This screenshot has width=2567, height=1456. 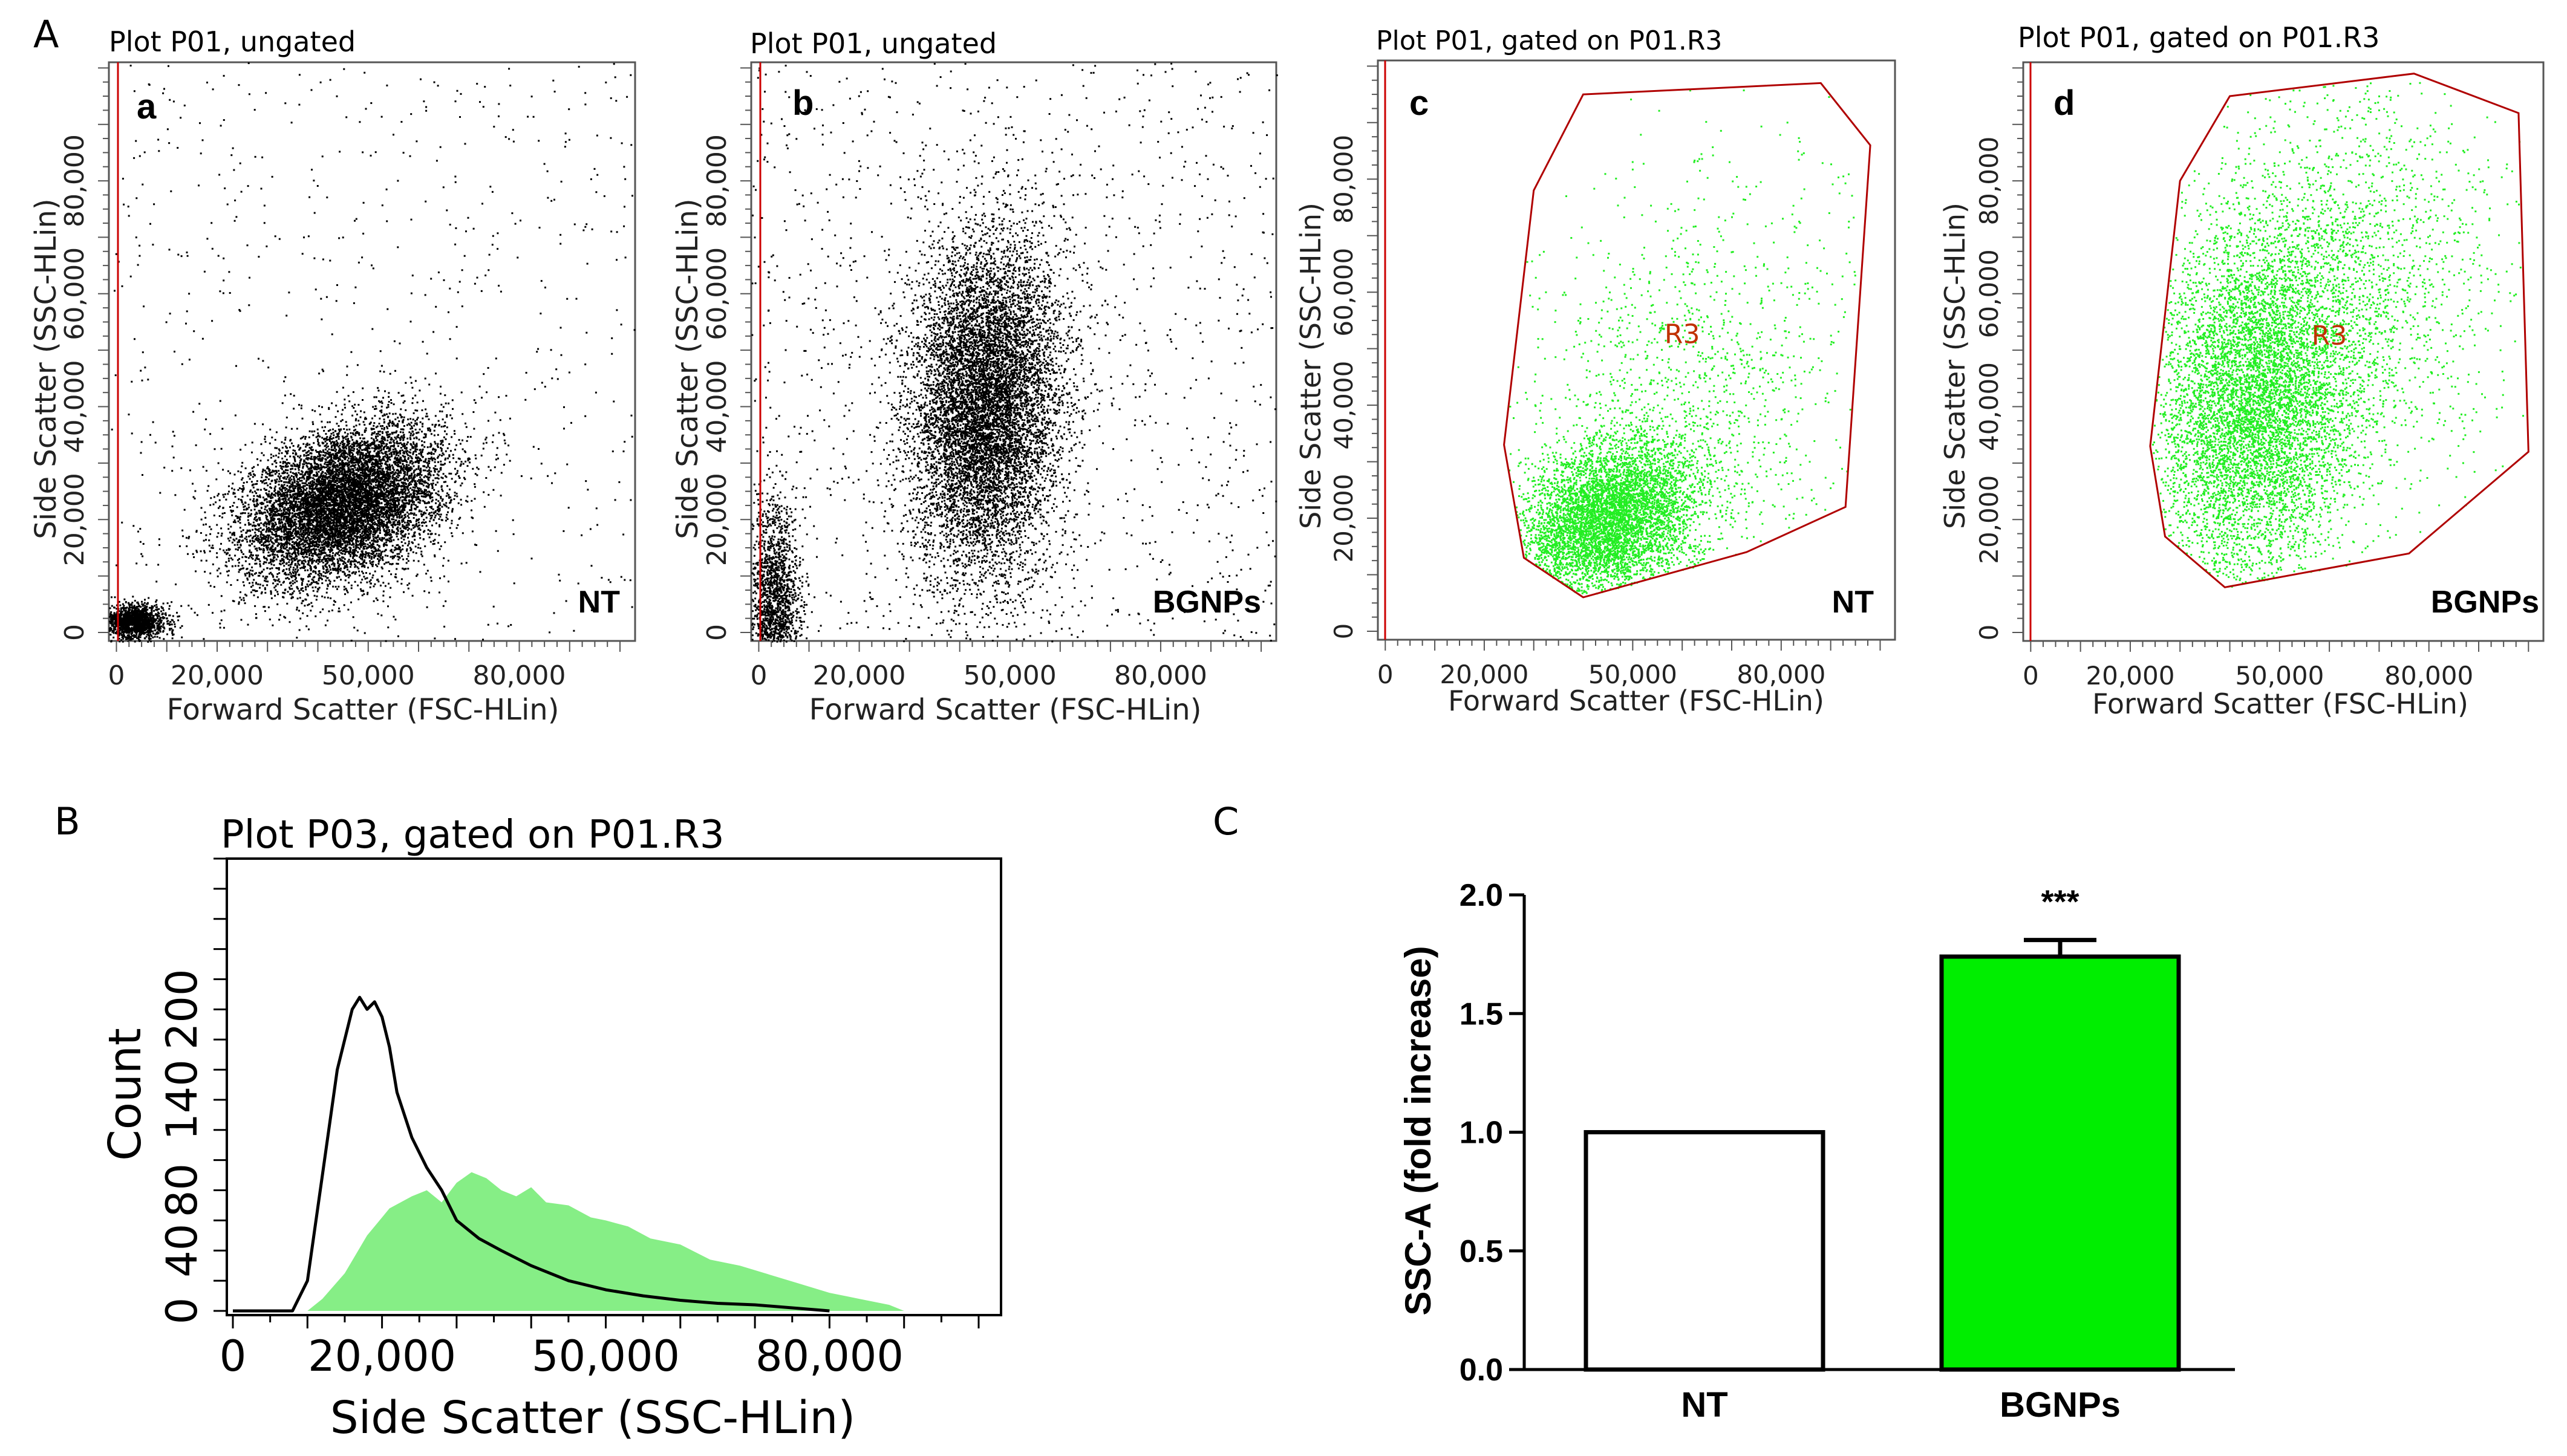 I want to click on scatter-yticks-a: 0 20,000 40,000 60,000 80,000, so click(x=84, y=354).